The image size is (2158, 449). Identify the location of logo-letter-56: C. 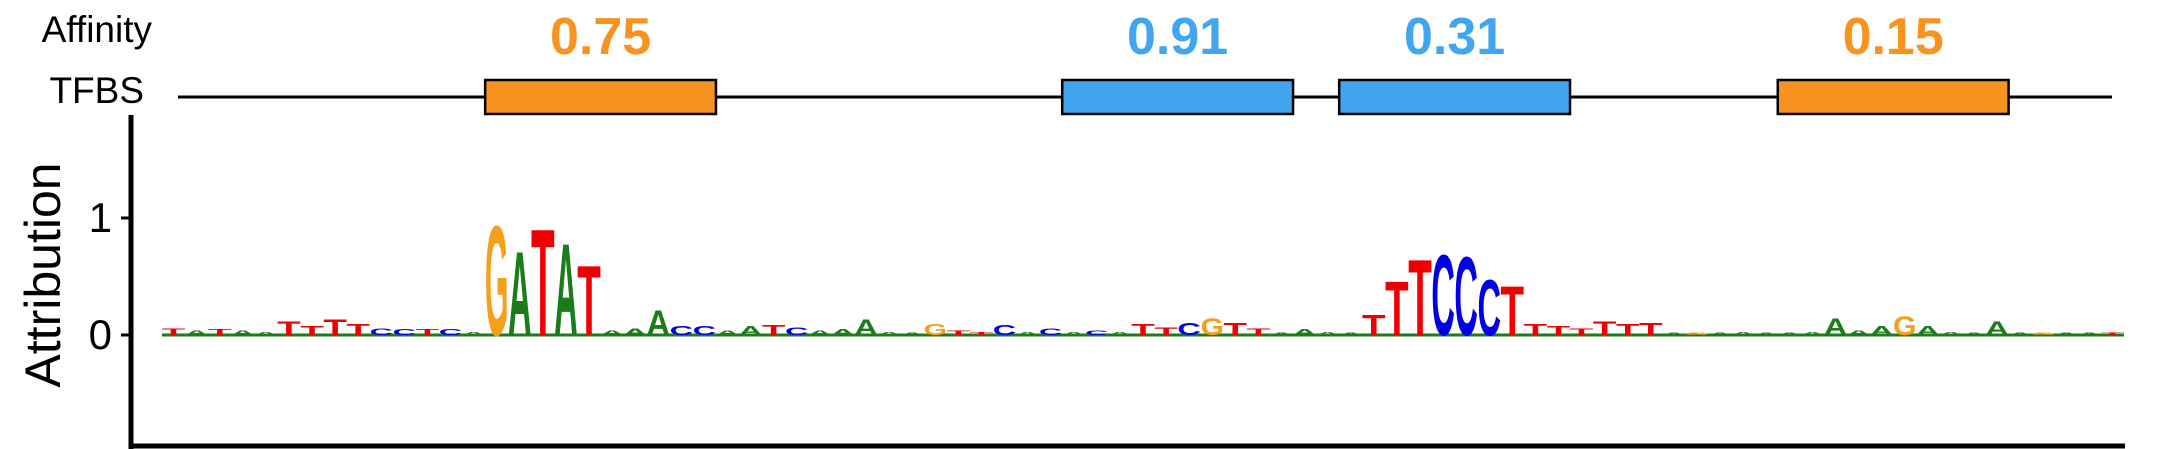
(1442, 294).